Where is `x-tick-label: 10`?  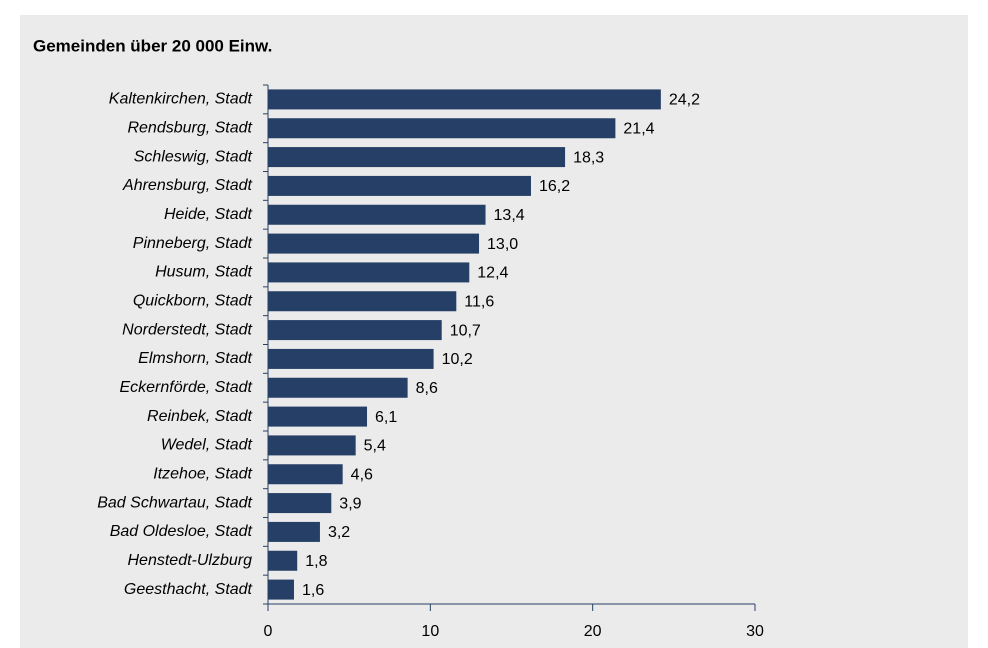 x-tick-label: 10 is located at coordinates (430, 631).